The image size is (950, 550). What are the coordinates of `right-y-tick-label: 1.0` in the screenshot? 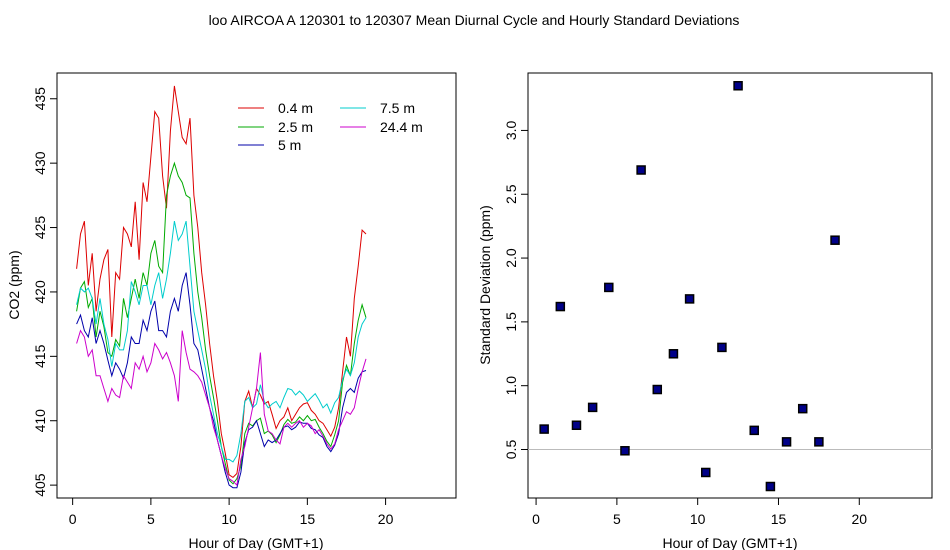 It's located at (511, 386).